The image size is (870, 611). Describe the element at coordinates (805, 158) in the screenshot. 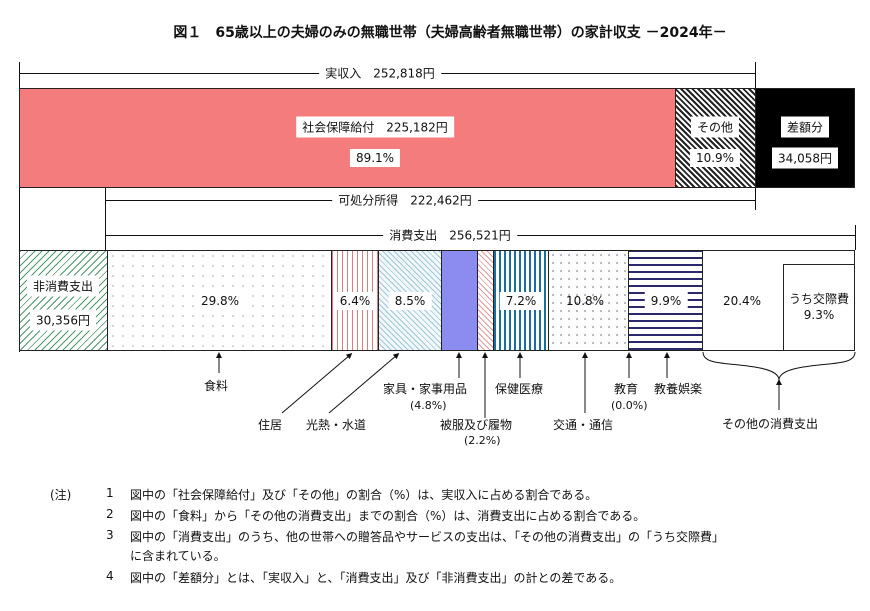

I see `surplus-value: 34,058円` at that location.